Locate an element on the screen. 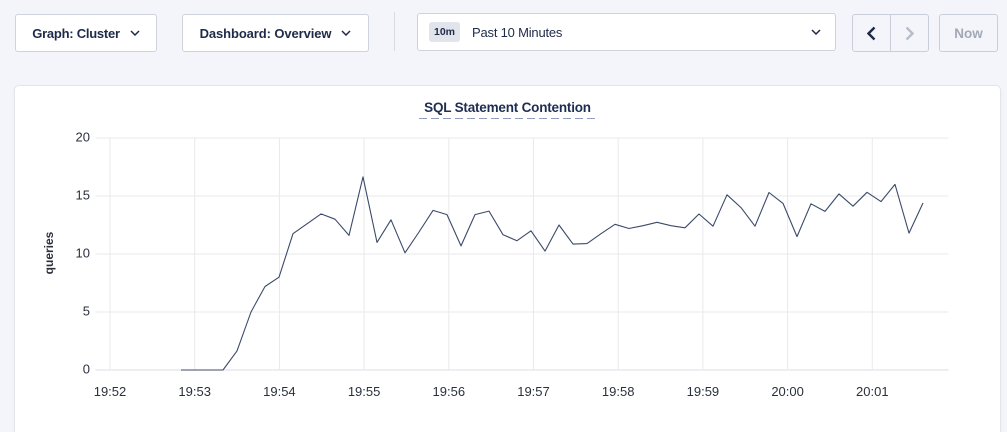 The height and width of the screenshot is (432, 1007). svg-text: 20 is located at coordinates (83, 137).